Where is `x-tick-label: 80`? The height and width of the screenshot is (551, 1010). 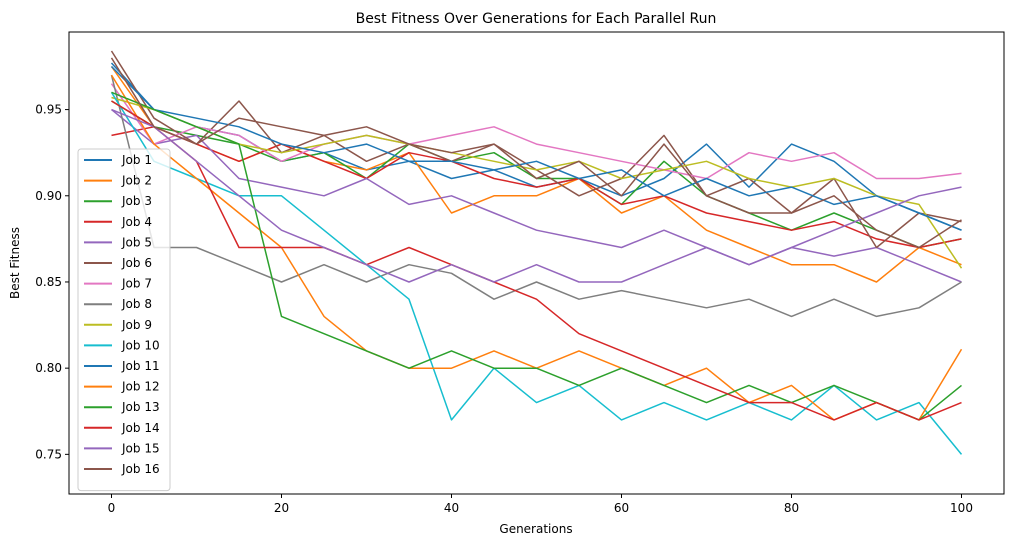 x-tick-label: 80 is located at coordinates (791, 508).